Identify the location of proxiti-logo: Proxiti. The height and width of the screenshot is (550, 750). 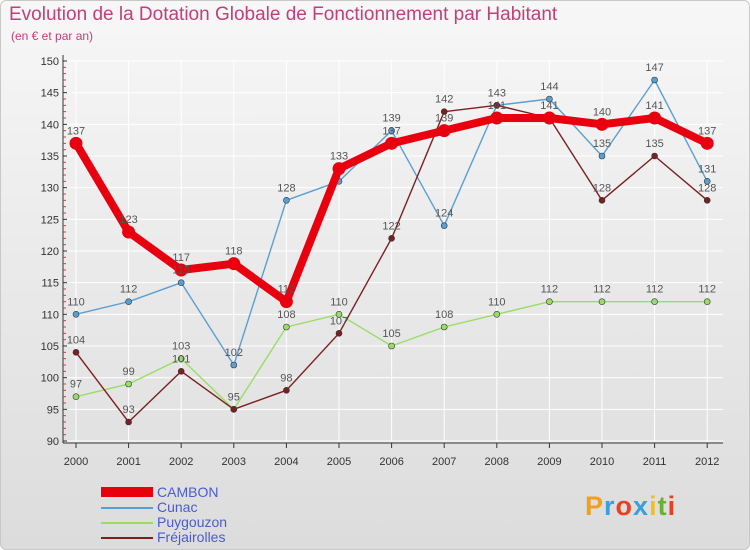
(630, 506).